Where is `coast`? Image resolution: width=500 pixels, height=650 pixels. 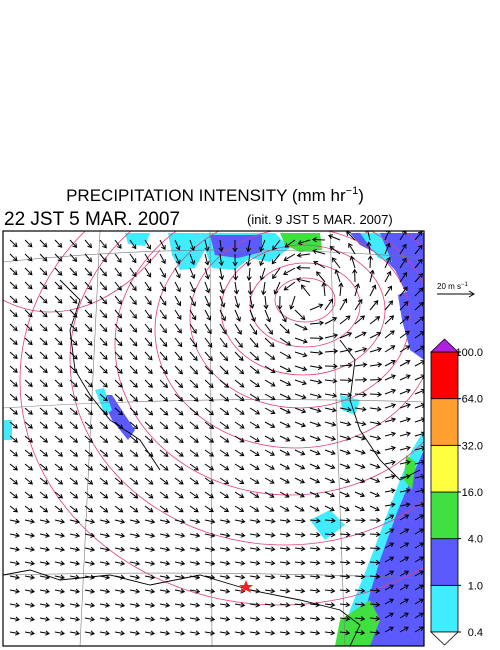
coast is located at coordinates (182, 607).